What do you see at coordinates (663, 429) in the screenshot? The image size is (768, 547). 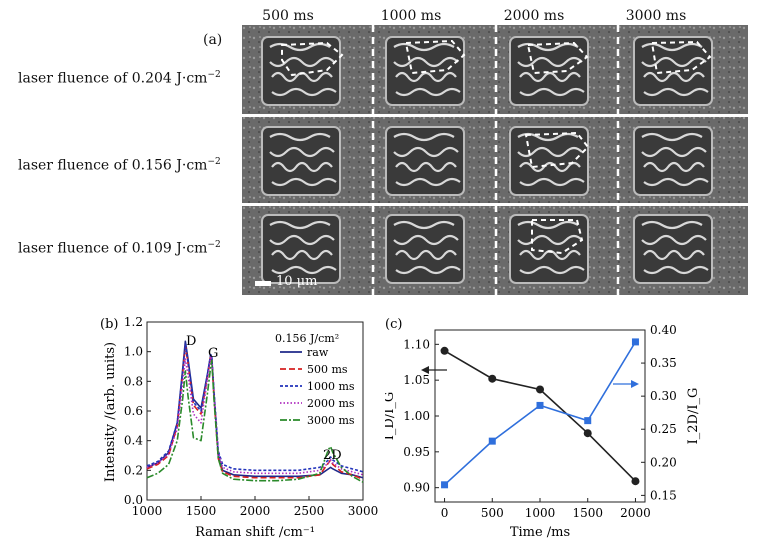 I see `ratio-right-tick-label: 0.25` at bounding box center [663, 429].